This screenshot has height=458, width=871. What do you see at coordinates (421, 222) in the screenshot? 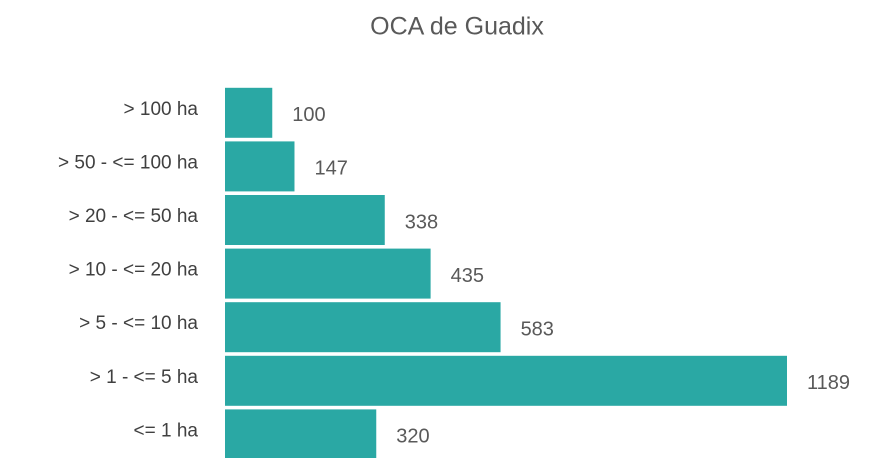
I see `value-label: 338` at bounding box center [421, 222].